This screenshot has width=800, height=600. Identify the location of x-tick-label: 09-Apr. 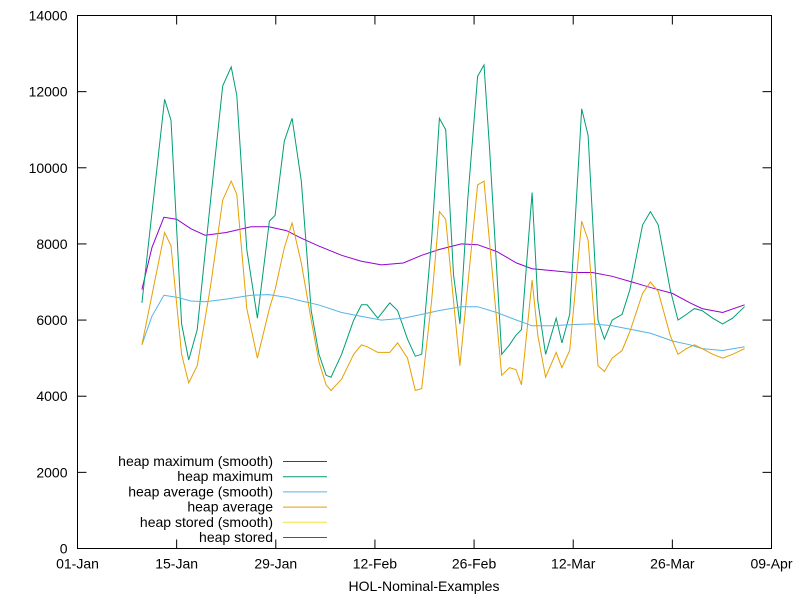
(771, 564).